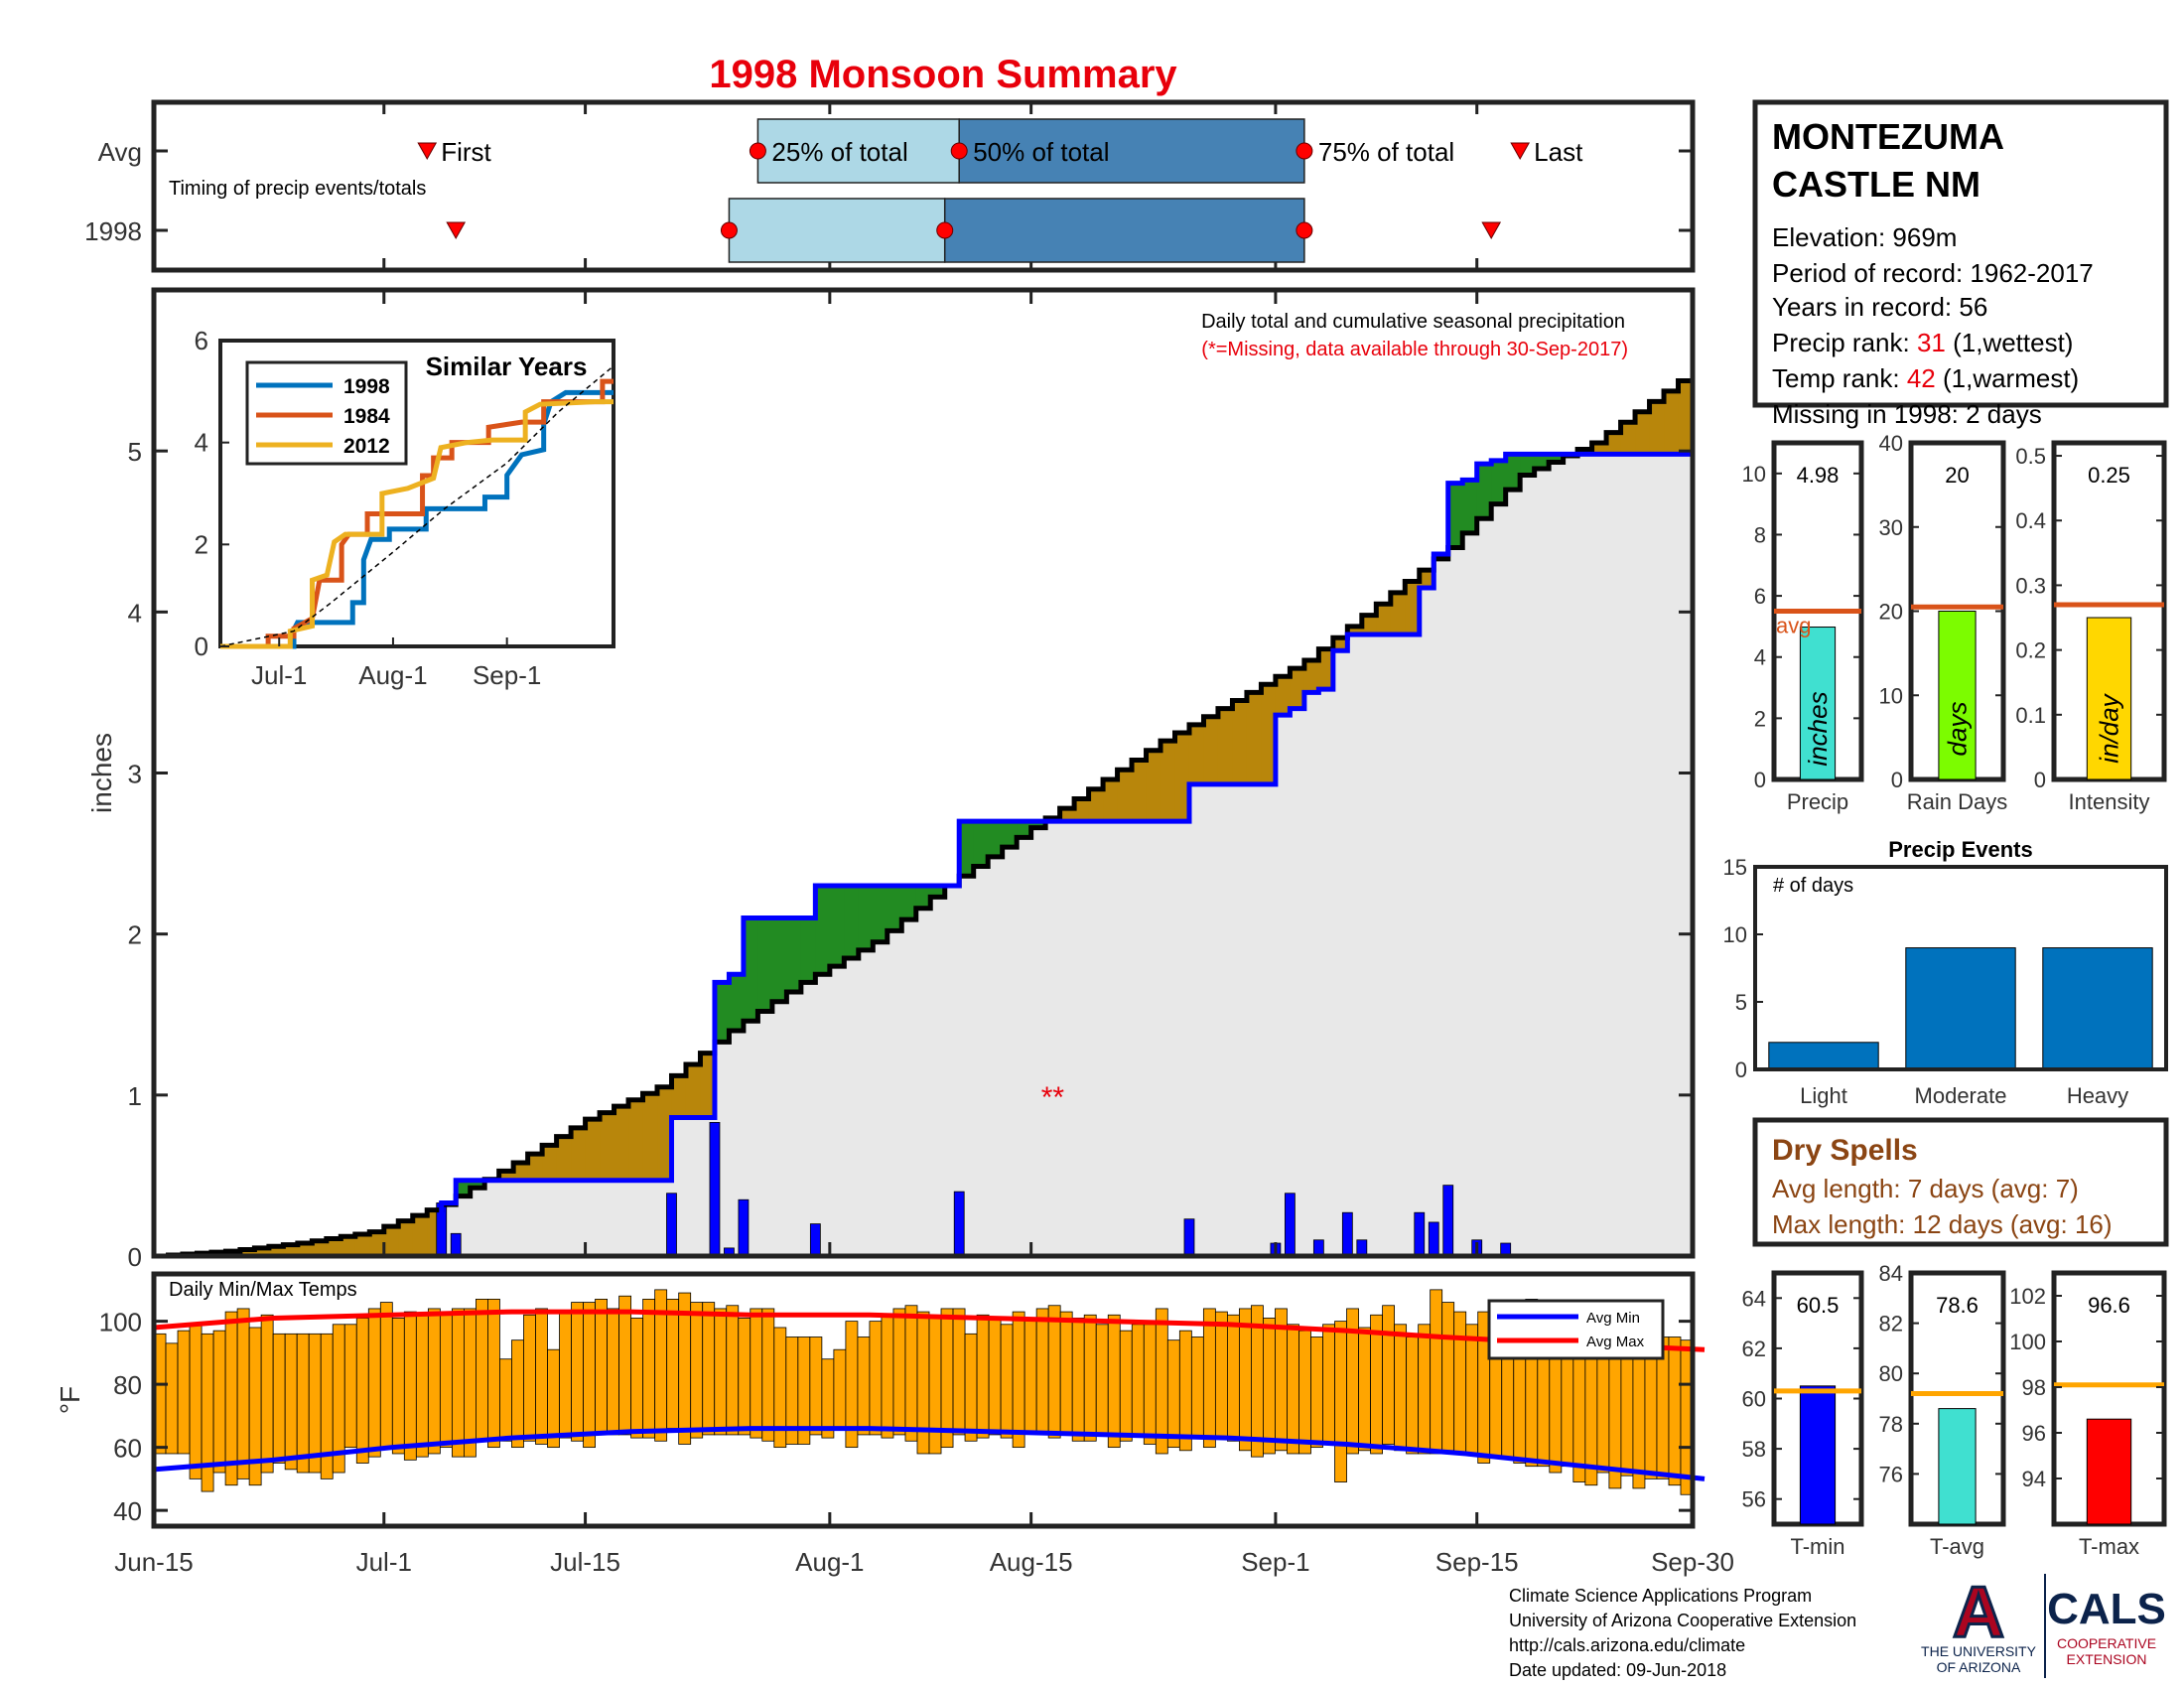 This screenshot has height=1688, width=2184. What do you see at coordinates (2107, 1659) in the screenshot?
I see `coop-line2: EXTENSION` at bounding box center [2107, 1659].